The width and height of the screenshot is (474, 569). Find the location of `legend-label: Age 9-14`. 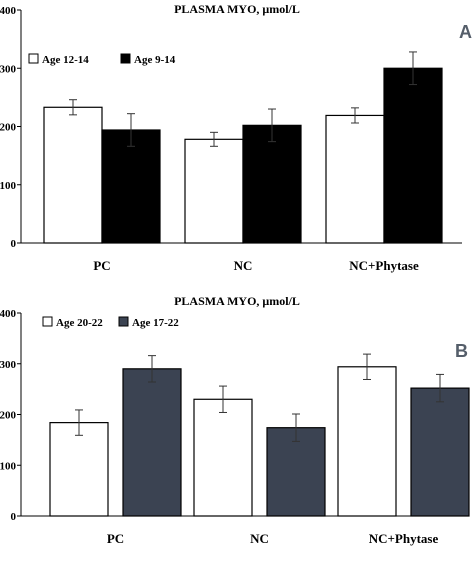

legend-label: Age 9-14 is located at coordinates (155, 60).